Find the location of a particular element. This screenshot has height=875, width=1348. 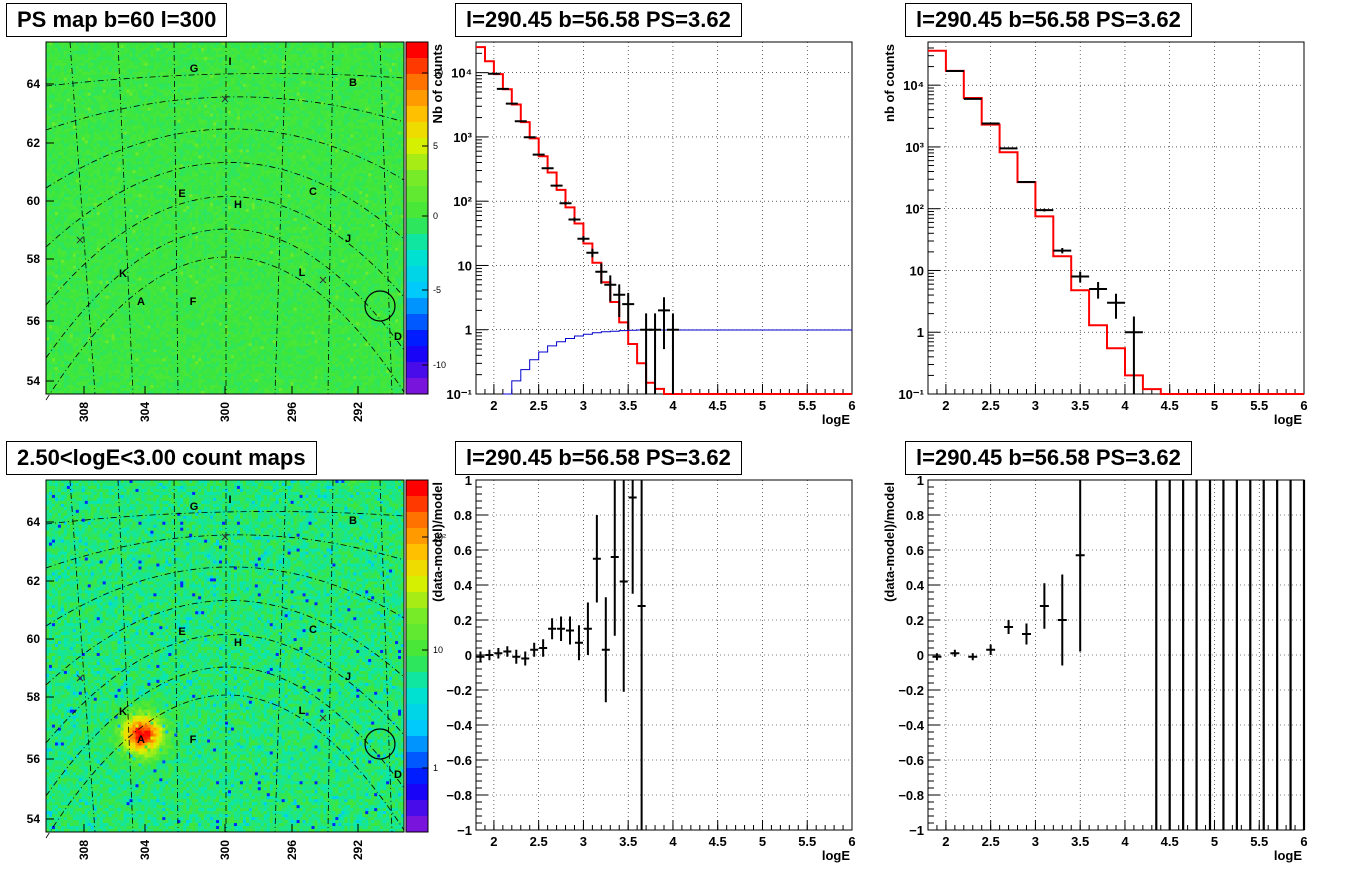

ps-map-cross is located at coordinates (323, 280).